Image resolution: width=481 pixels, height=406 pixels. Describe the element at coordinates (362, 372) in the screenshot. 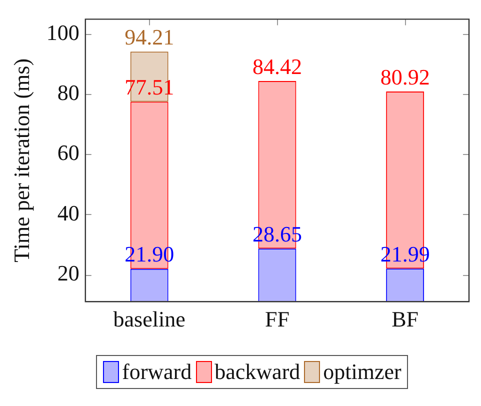

I see `legend-label: optimzer` at that location.